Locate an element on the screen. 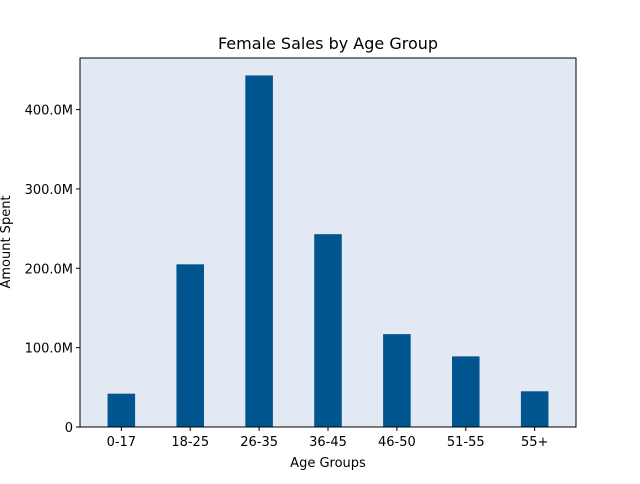 The image size is (640, 484). x-tick-label: 0-17 is located at coordinates (122, 442).